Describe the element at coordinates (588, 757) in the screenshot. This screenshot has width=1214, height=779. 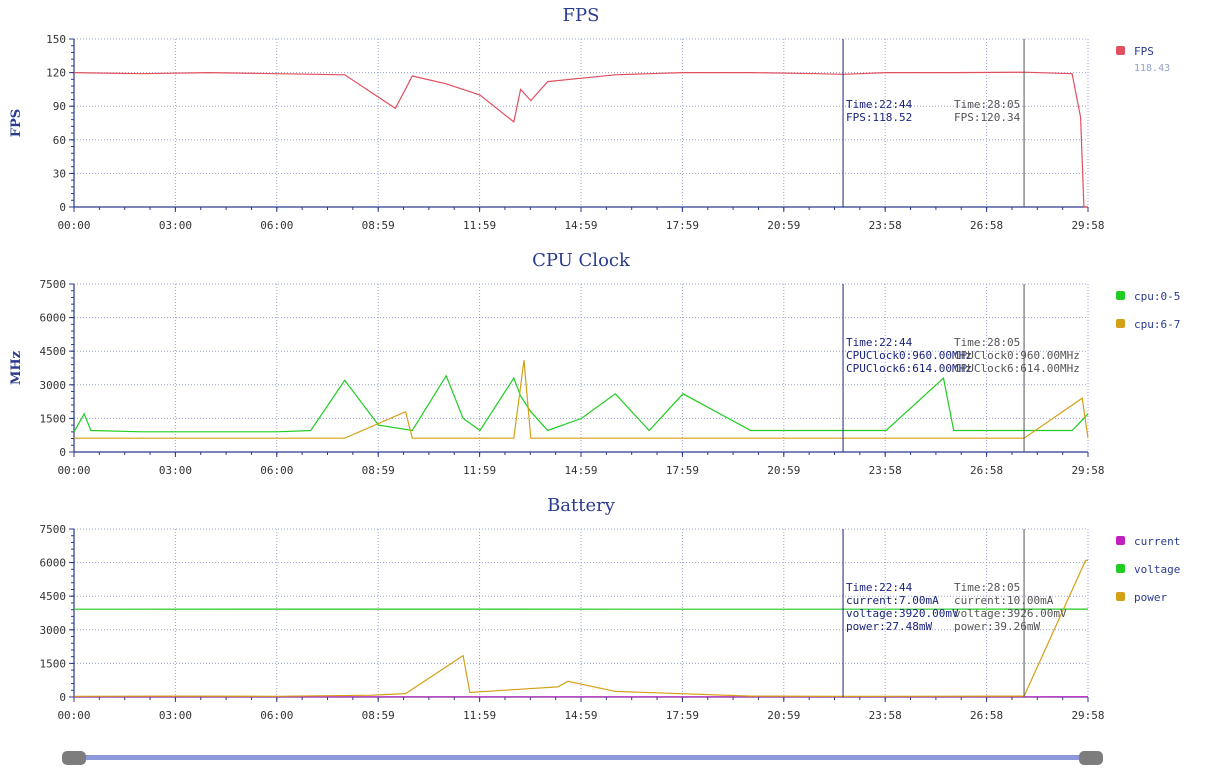
I see `range-slider-track` at that location.